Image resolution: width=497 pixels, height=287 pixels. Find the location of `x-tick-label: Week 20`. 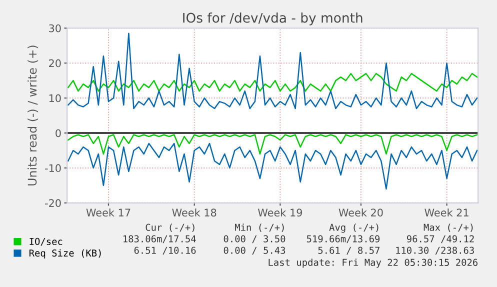

x-tick-label: Week 20 is located at coordinates (360, 212).